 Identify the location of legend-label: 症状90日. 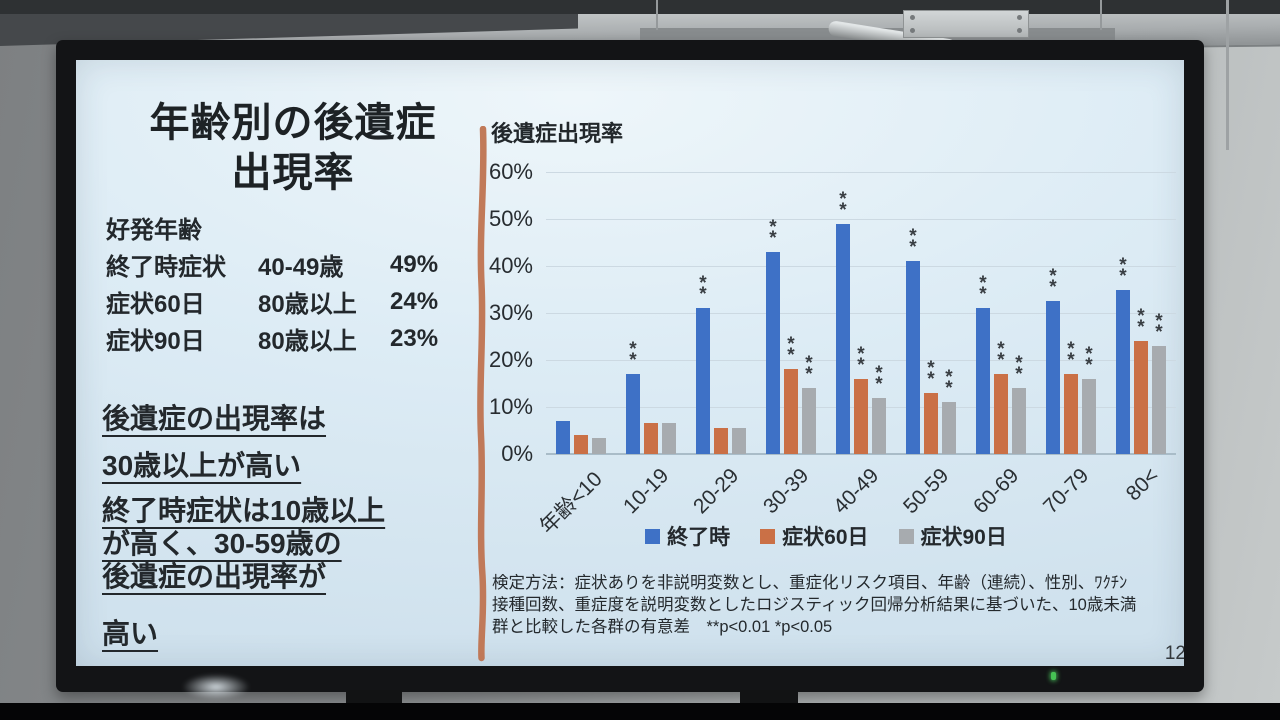
(963, 537).